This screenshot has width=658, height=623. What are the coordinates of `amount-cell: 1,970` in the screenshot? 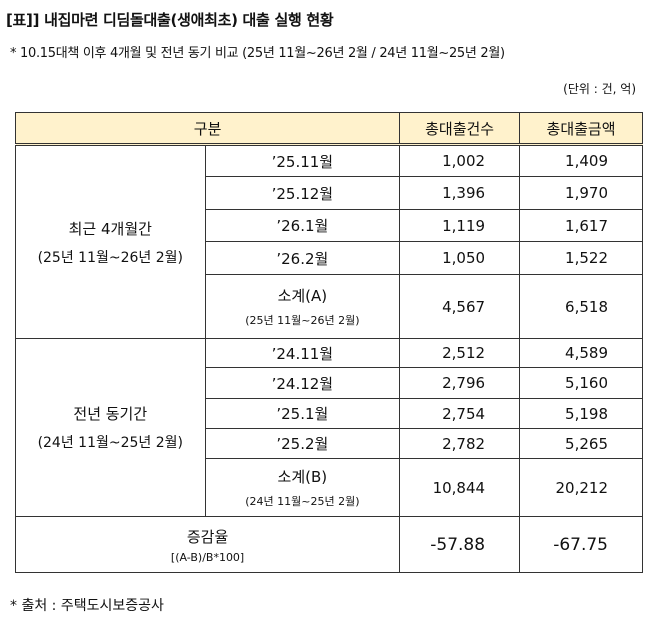 It's located at (581, 193).